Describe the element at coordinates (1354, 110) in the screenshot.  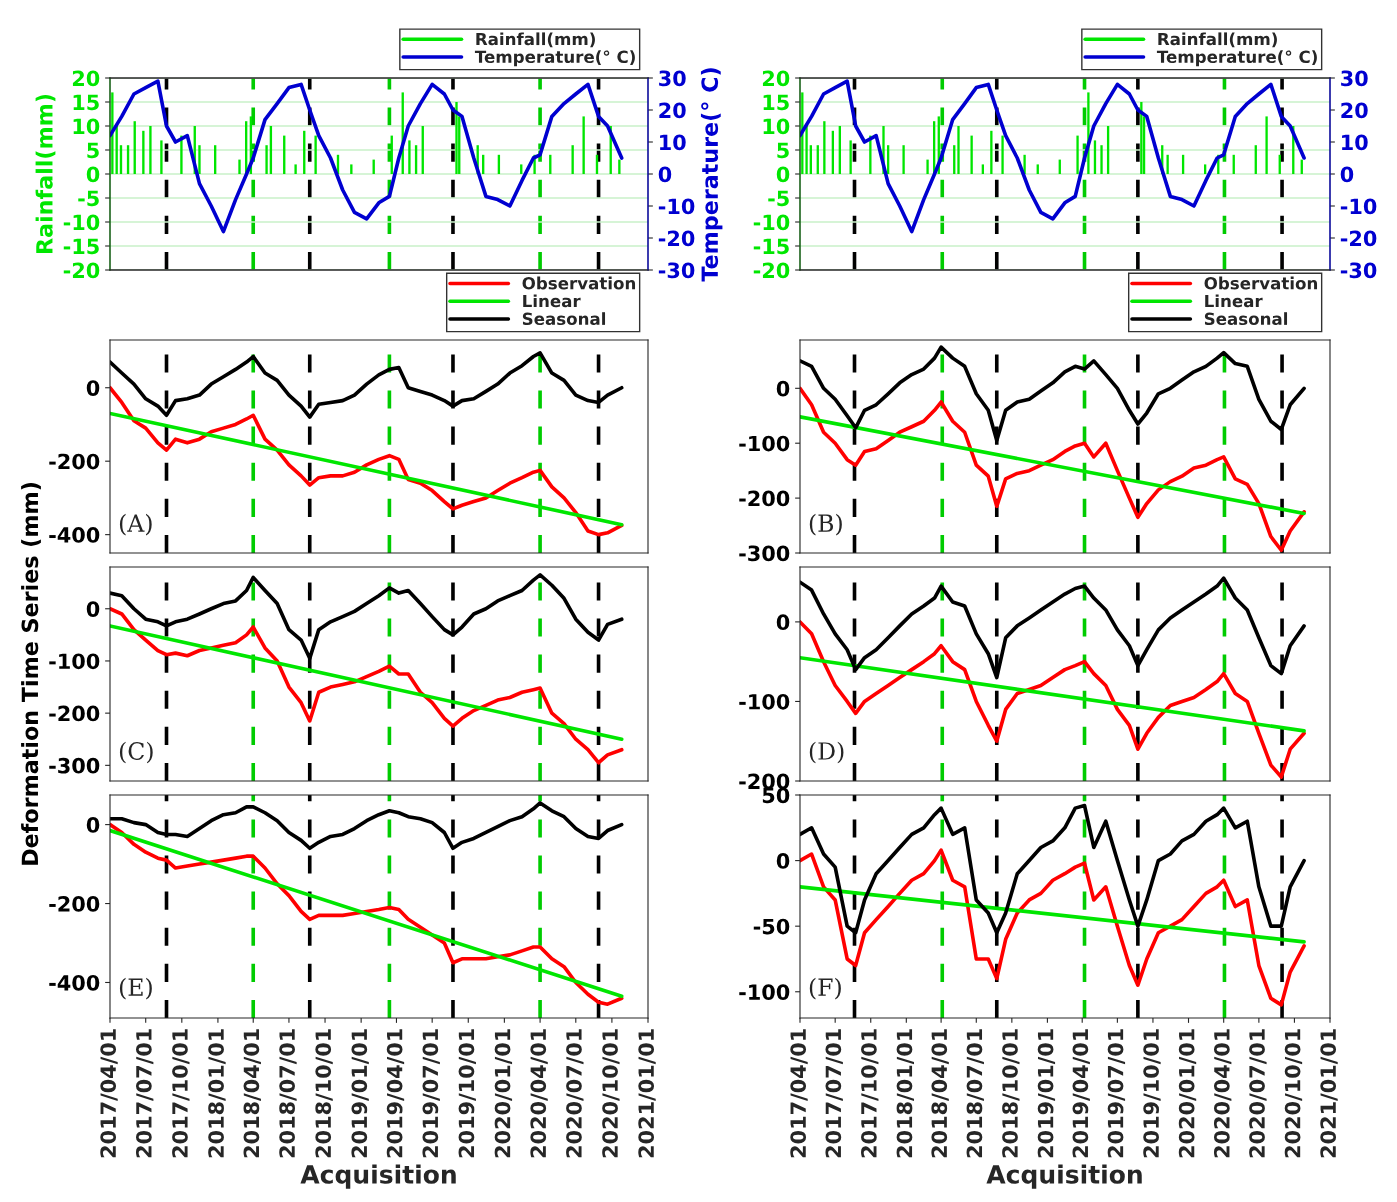
I see `y2-tick-label: 20` at that location.